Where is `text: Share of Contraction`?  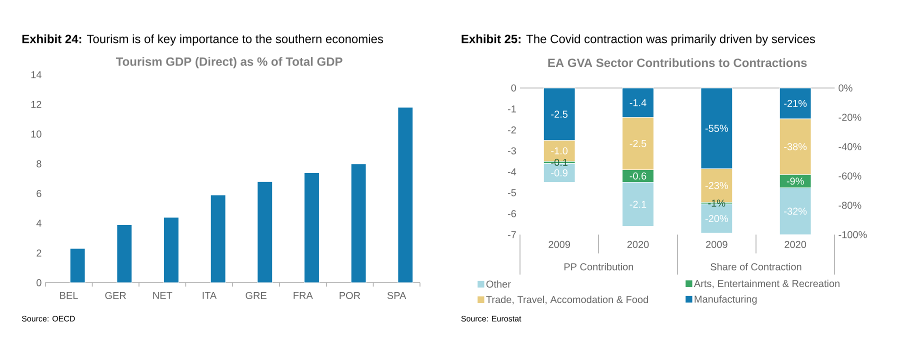 text: Share of Contraction is located at coordinates (756, 266).